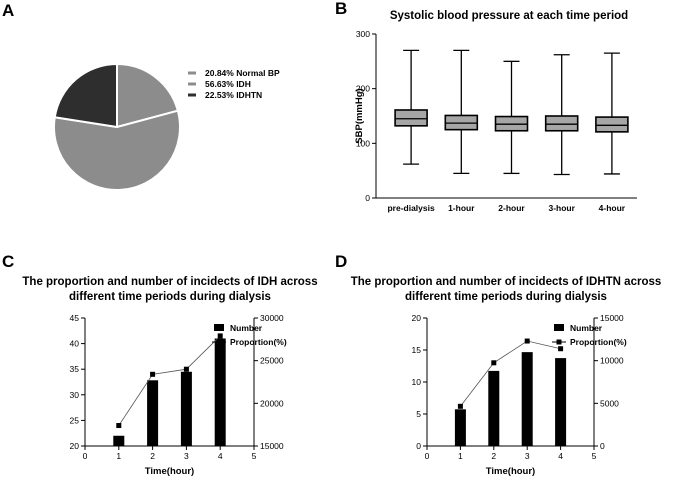  I want to click on y-tick-label-left: 45, so click(75, 318).